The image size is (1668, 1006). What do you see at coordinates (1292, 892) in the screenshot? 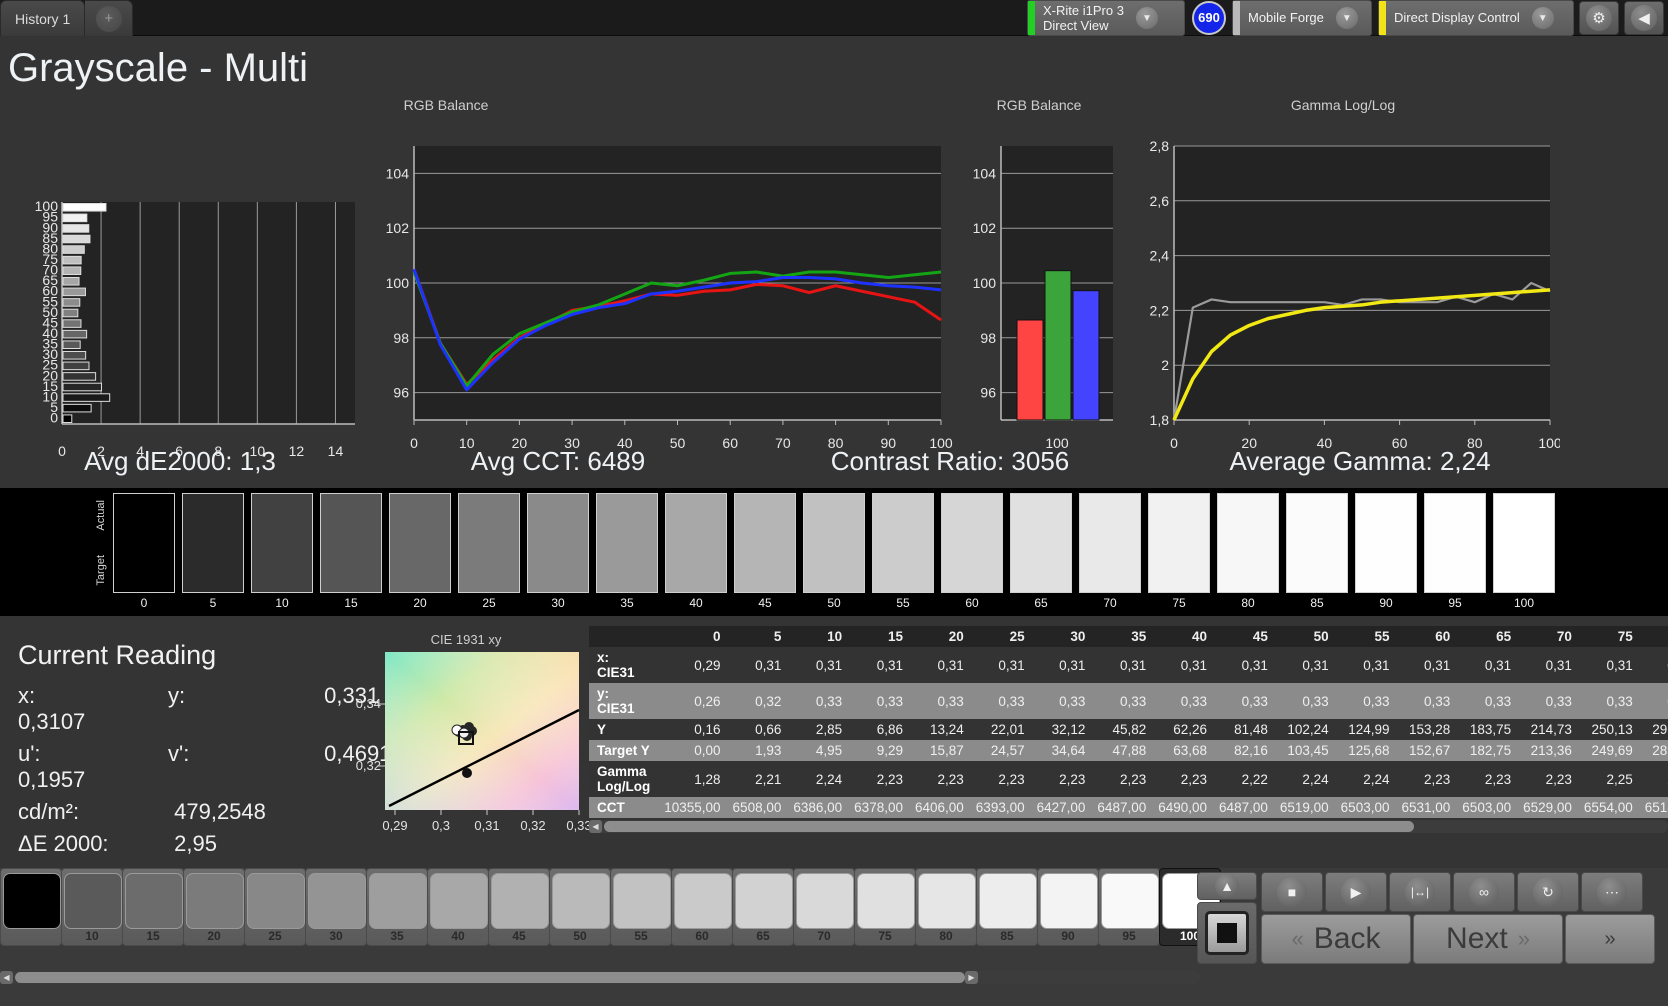
I see `stop-button: ■` at bounding box center [1292, 892].